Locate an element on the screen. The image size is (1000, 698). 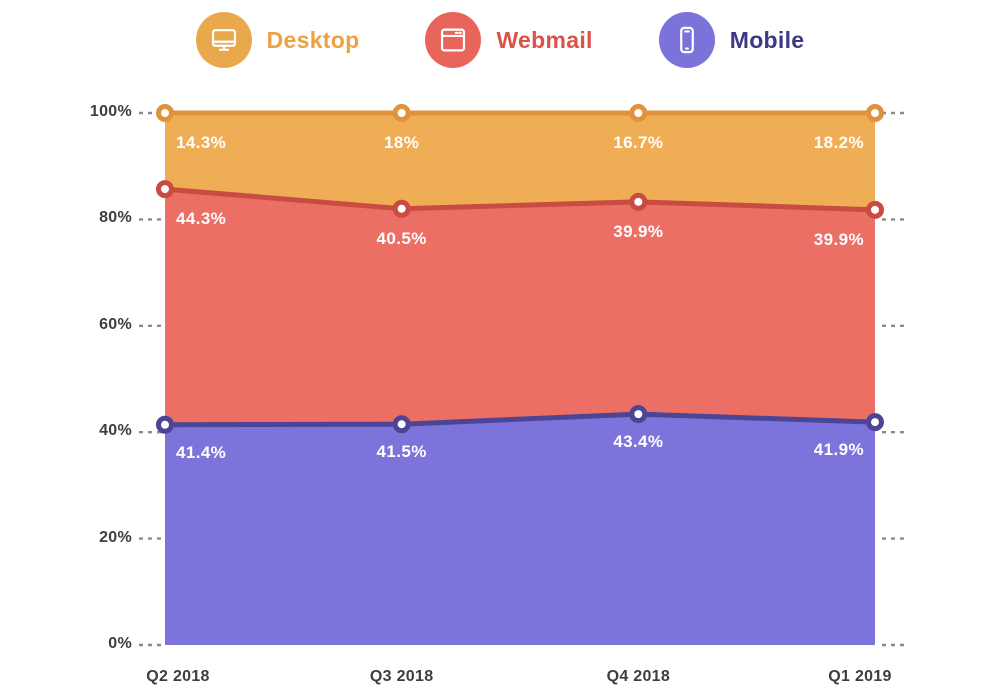
webmail-line is located at coordinates (520, 199).